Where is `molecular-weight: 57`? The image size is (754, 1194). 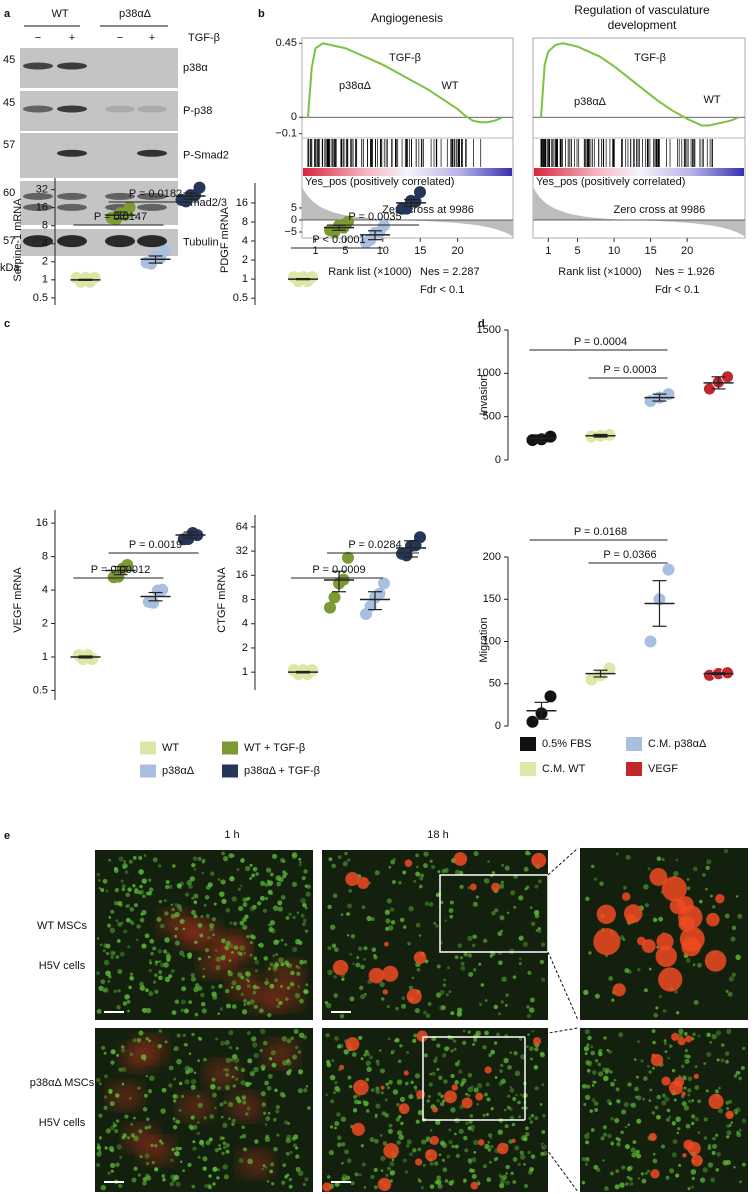 molecular-weight: 57 is located at coordinates (9, 145).